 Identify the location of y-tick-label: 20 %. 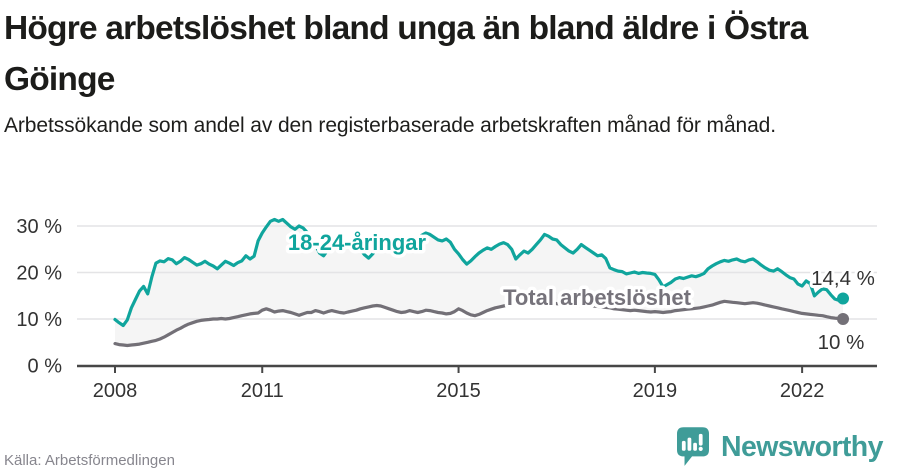
(39, 274).